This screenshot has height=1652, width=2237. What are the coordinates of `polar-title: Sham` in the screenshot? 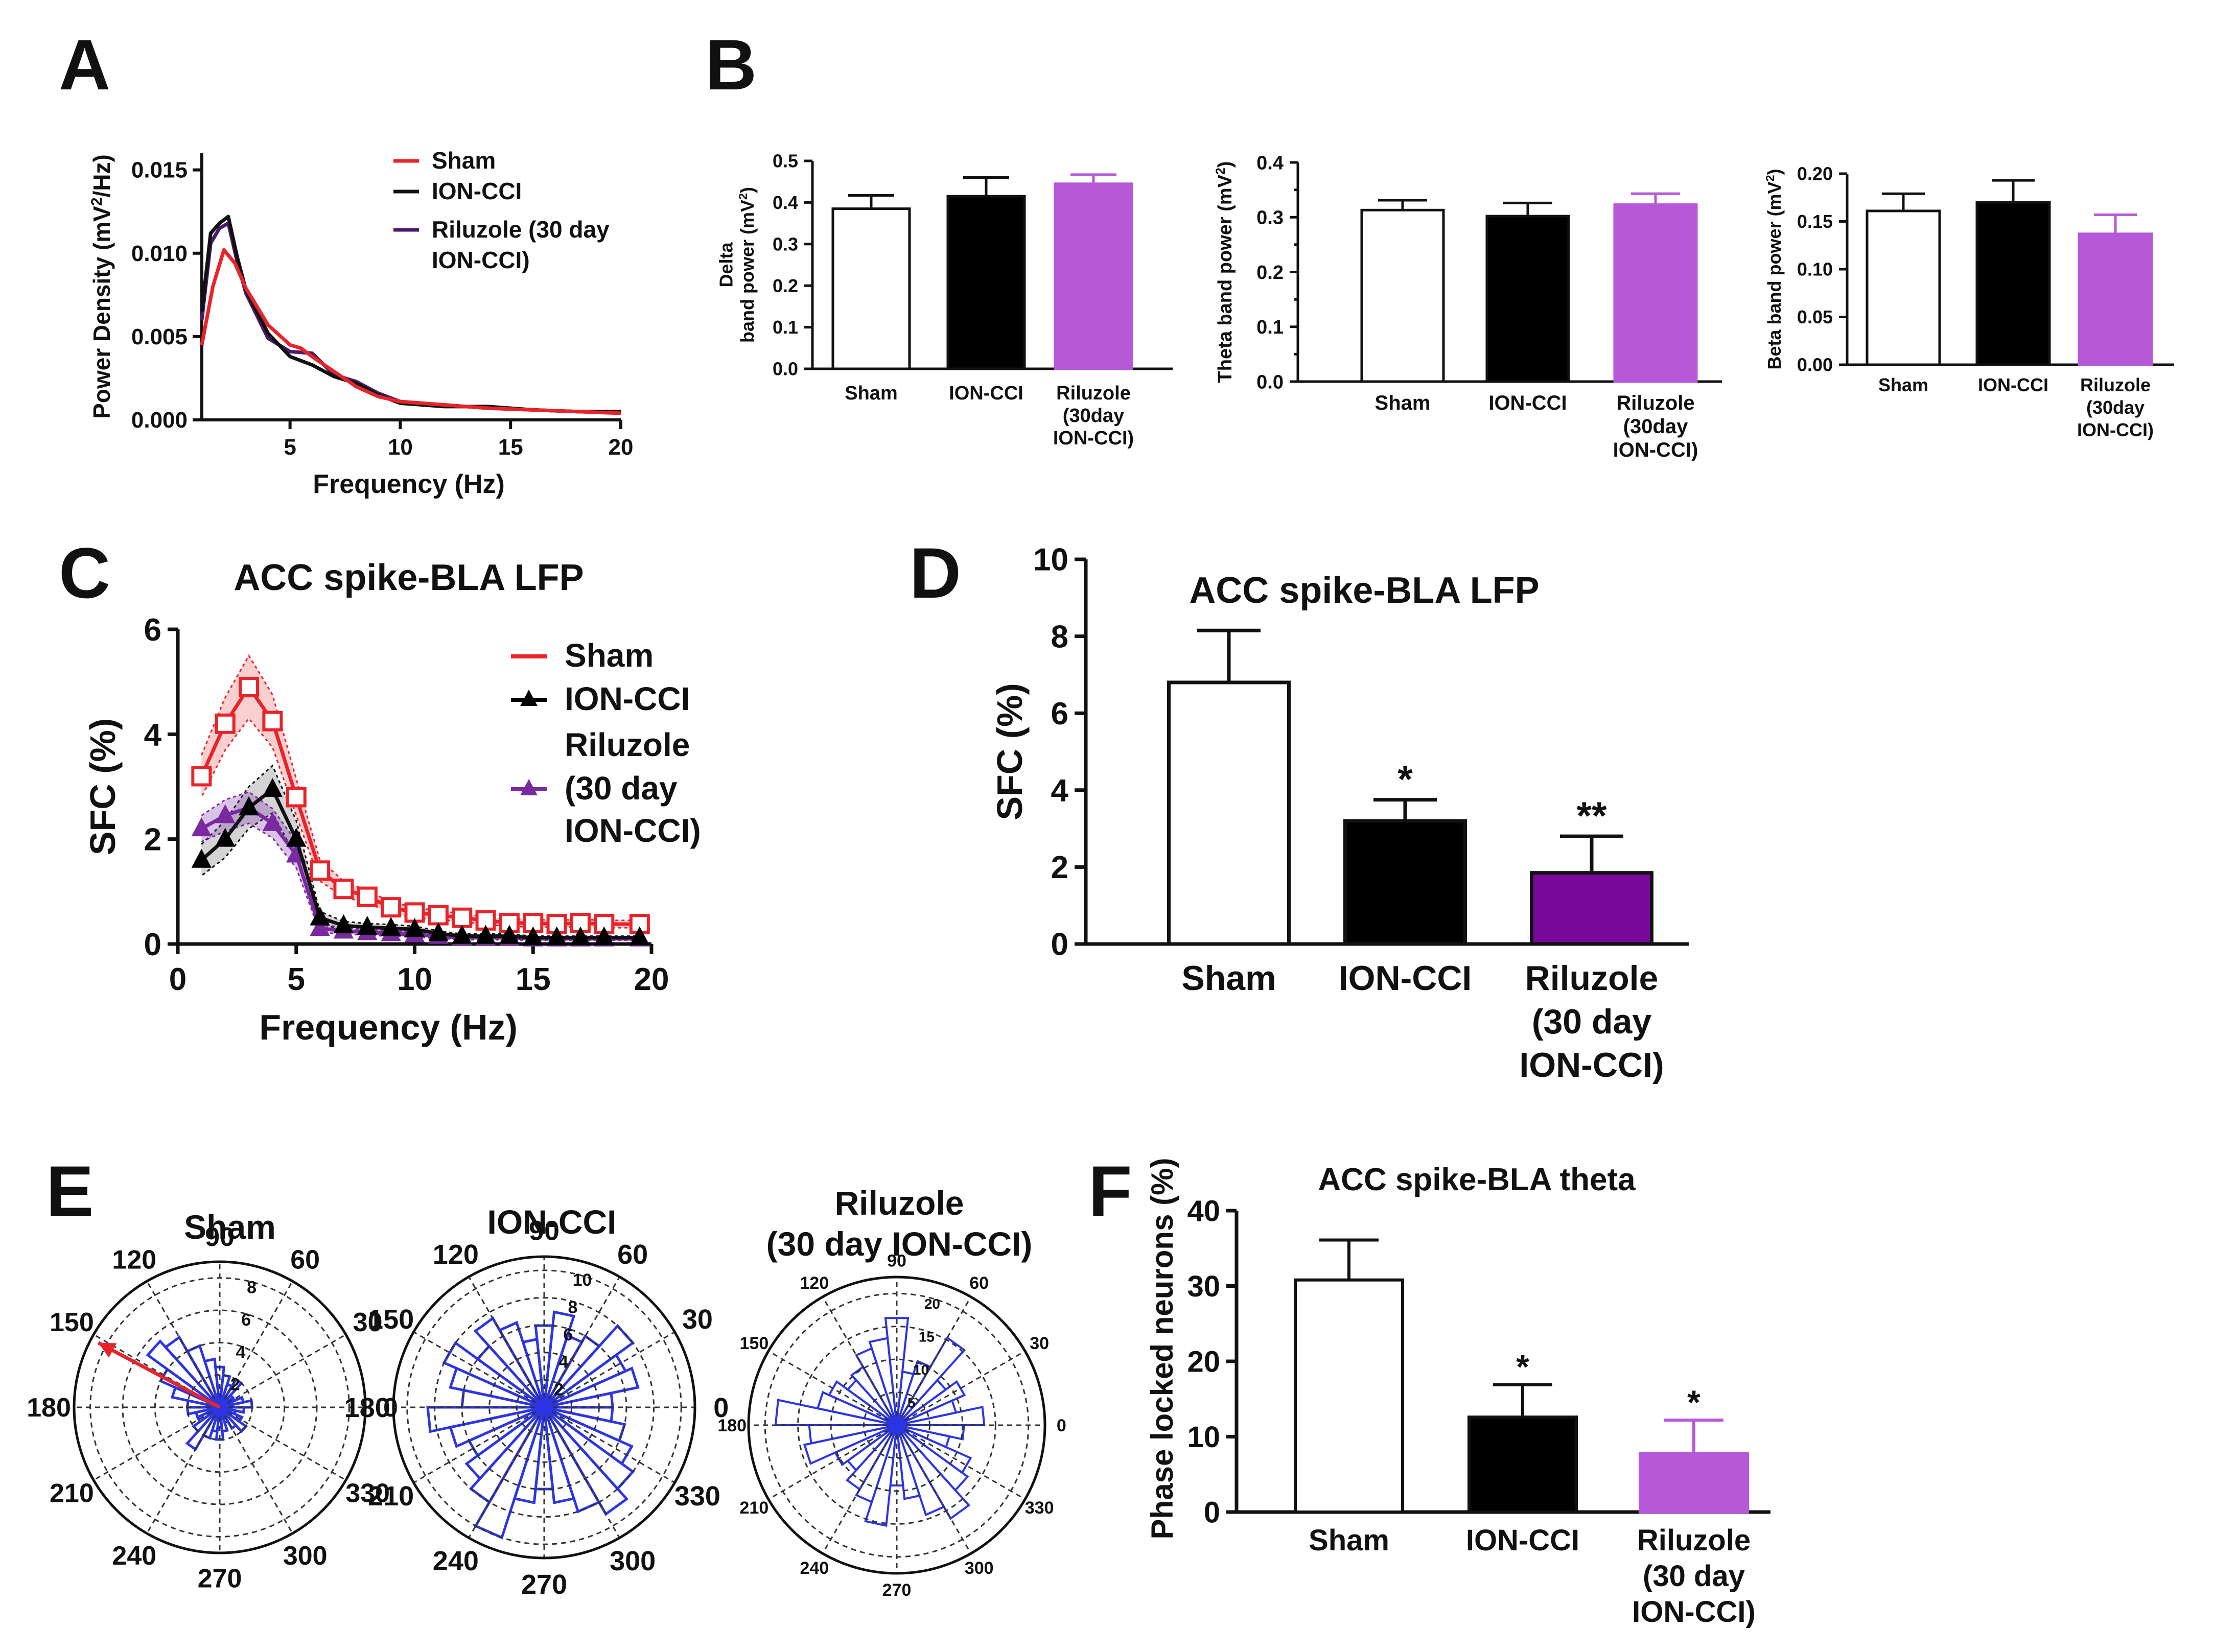 It's located at (230, 1227).